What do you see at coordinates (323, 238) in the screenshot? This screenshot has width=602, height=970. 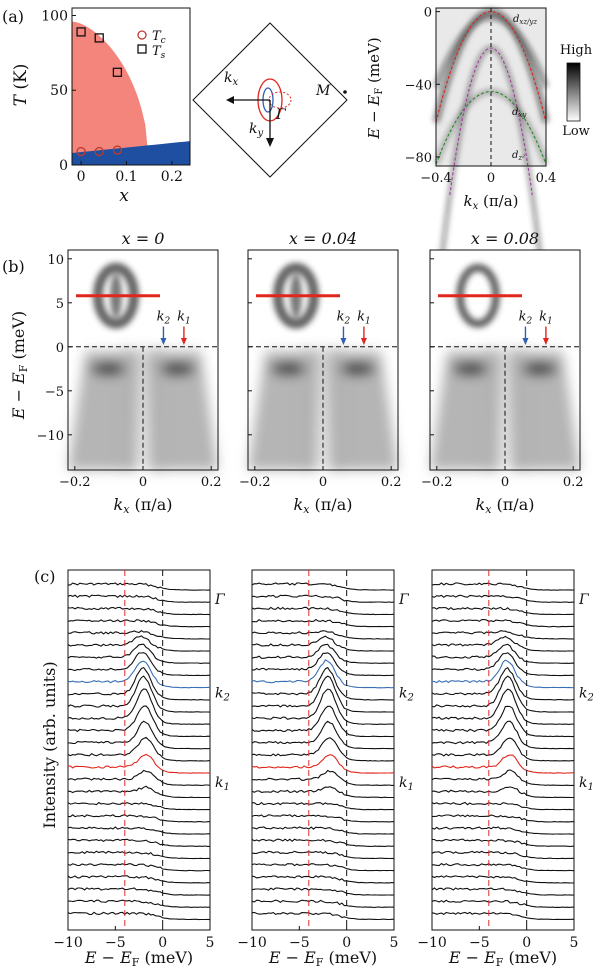 I see `arpes-panel-title: x = 0.04` at bounding box center [323, 238].